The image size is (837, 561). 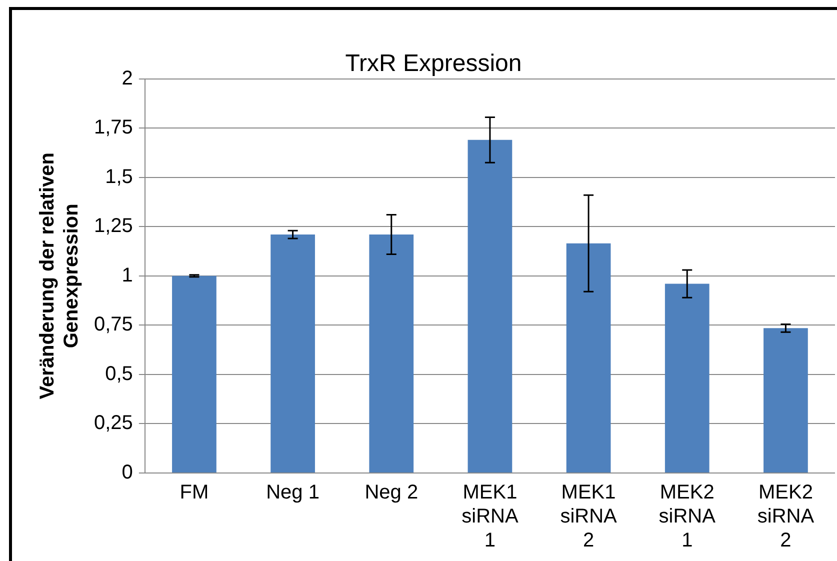 I want to click on y-tick-label: 0,75, so click(x=113, y=325).